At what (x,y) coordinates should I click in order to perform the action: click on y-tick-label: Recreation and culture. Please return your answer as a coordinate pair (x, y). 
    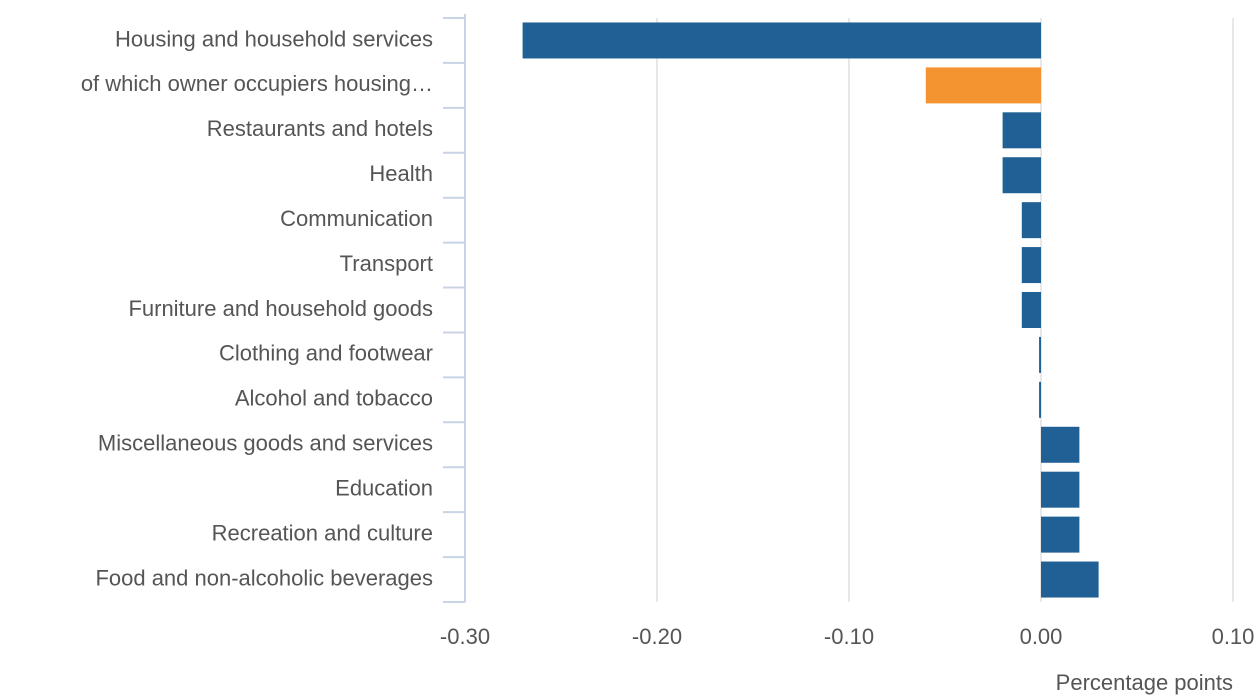
    Looking at the image, I should click on (322, 532).